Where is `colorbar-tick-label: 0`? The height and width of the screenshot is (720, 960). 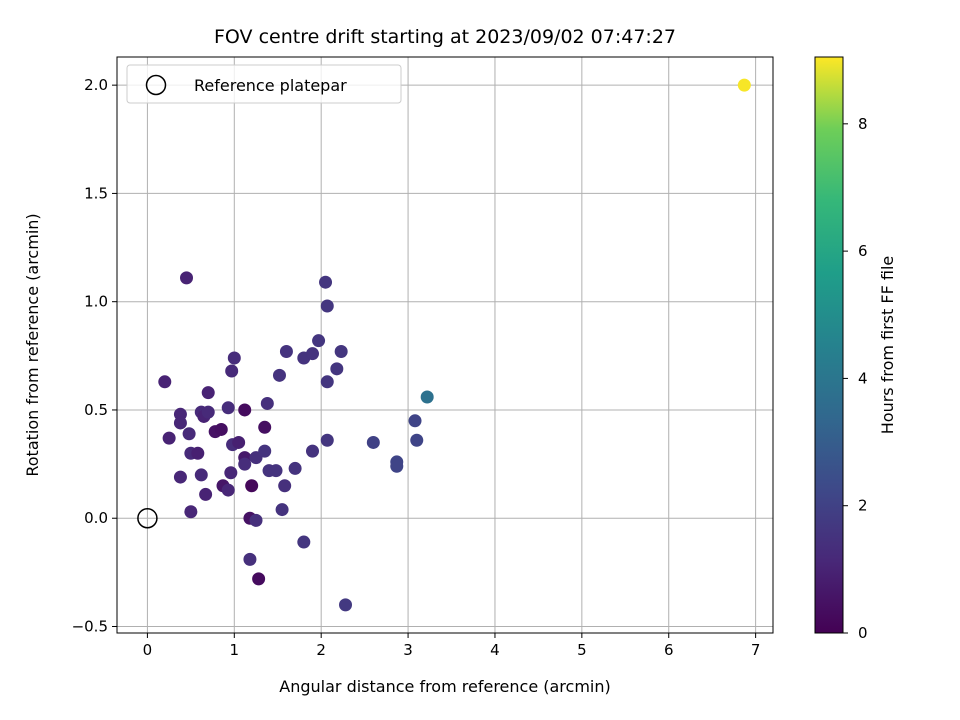
colorbar-tick-label: 0 is located at coordinates (863, 633).